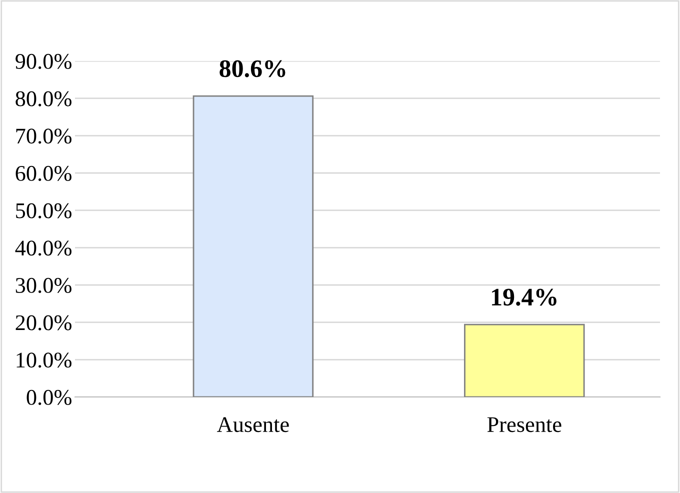  What do you see at coordinates (44, 360) in the screenshot?
I see `y-tick-label: 10.0%` at bounding box center [44, 360].